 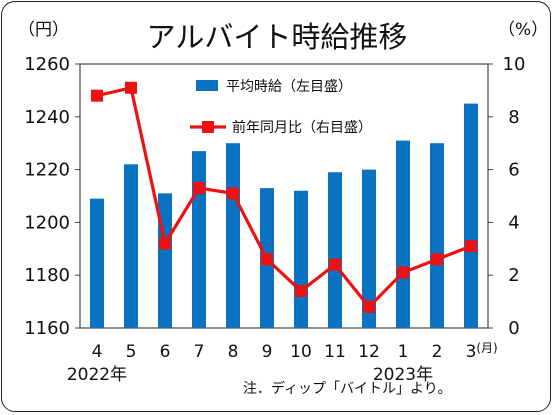 What do you see at coordinates (301, 352) in the screenshot?
I see `x-tick-label: 10` at bounding box center [301, 352].